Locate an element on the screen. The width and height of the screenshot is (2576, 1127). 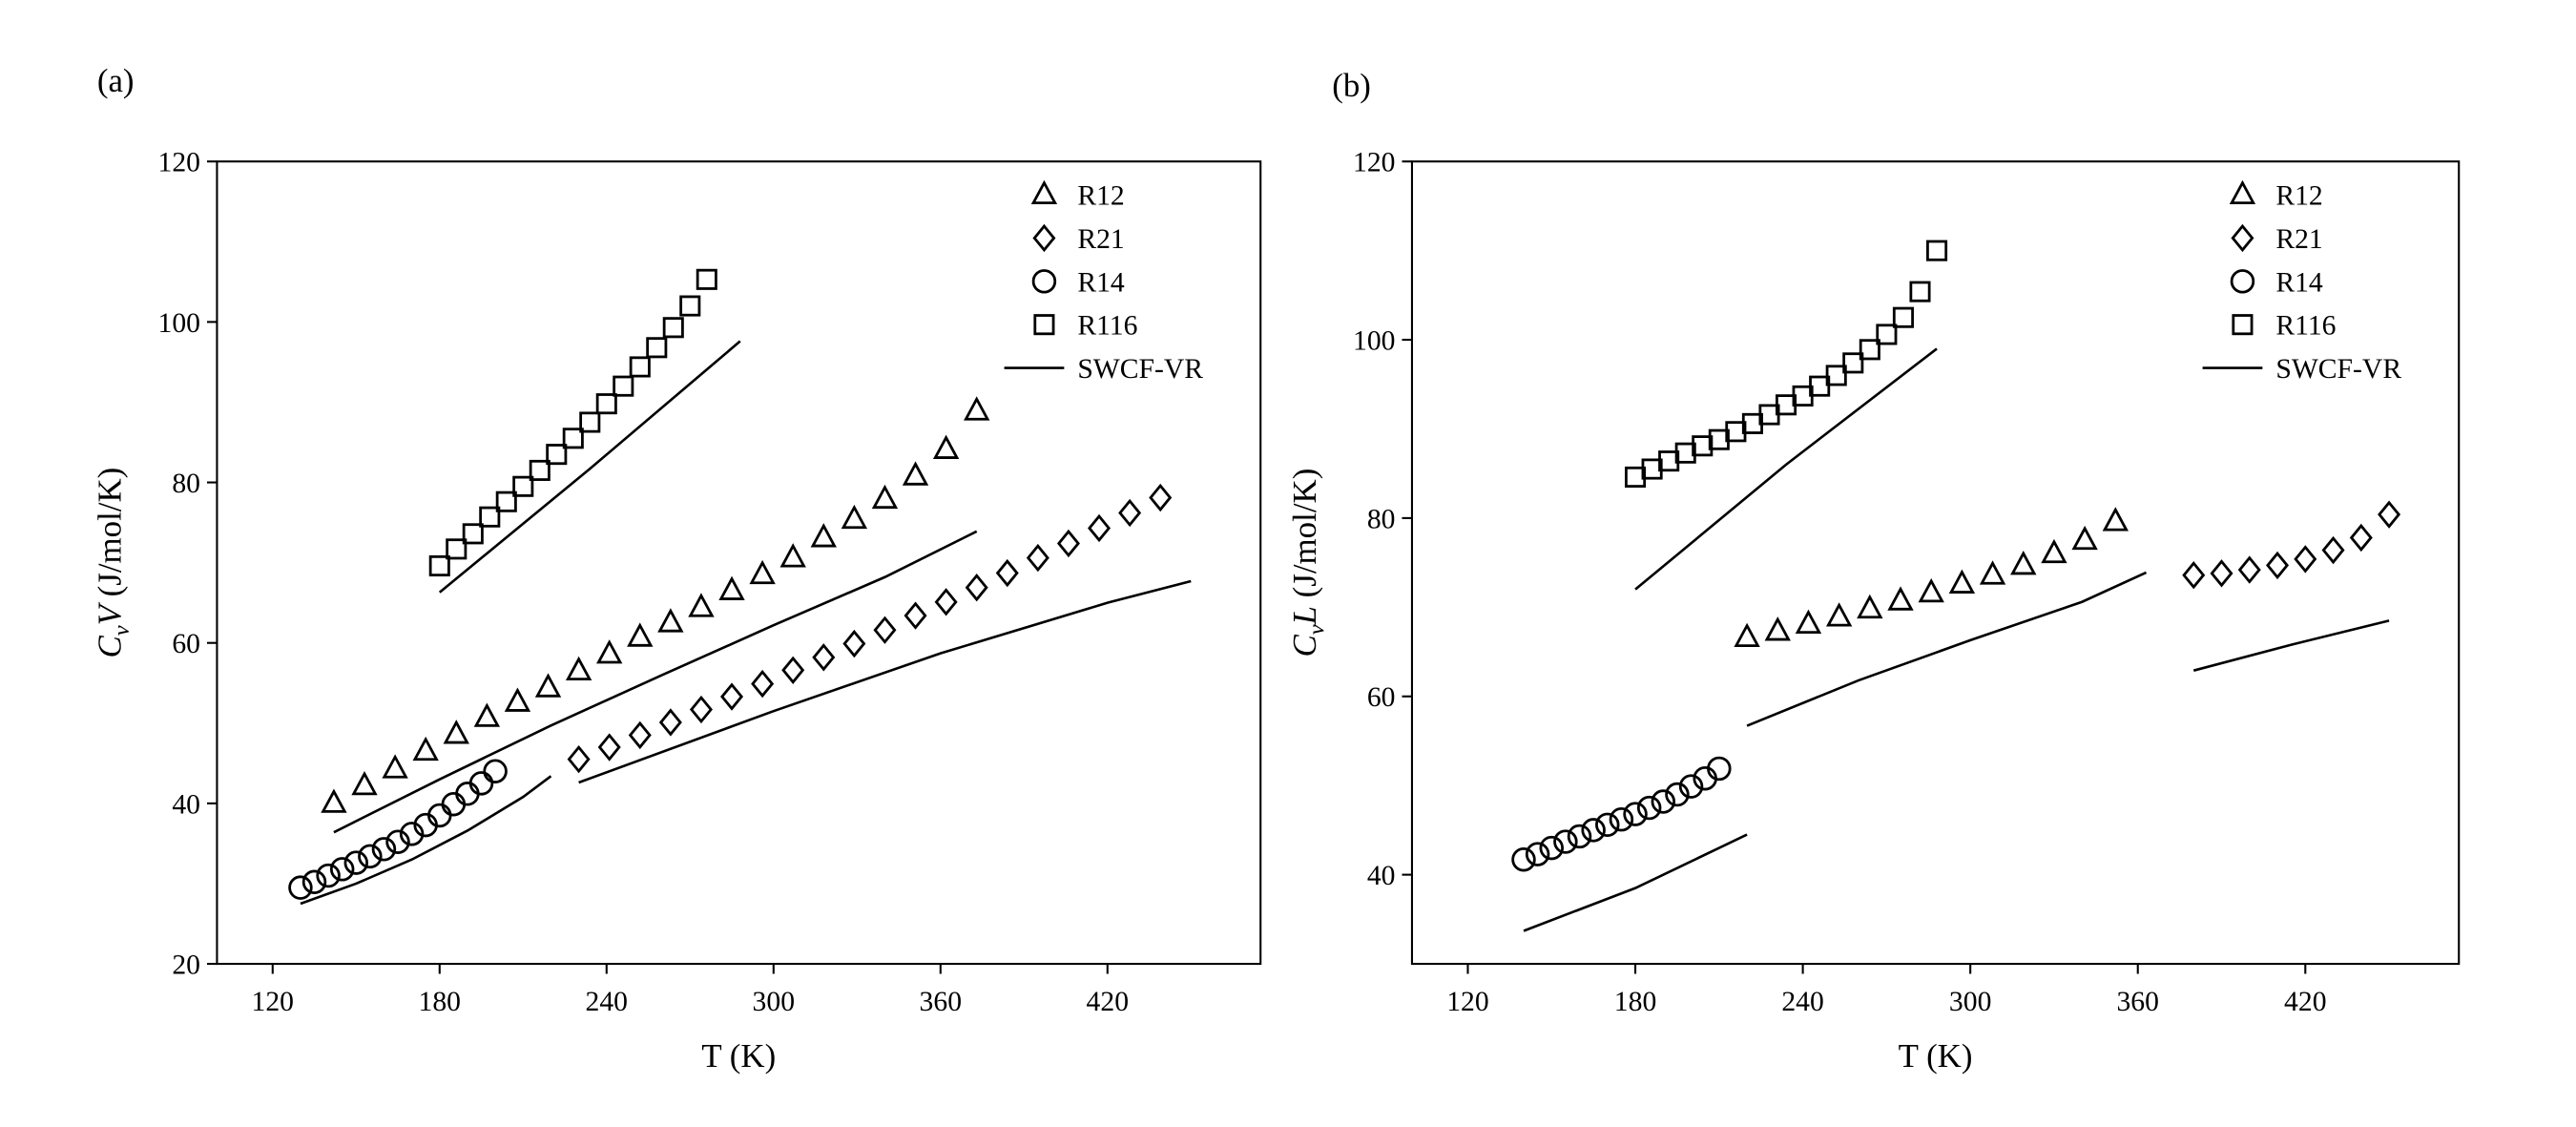
y-axis-label-part: (J/mol/K) is located at coordinates (109, 532).